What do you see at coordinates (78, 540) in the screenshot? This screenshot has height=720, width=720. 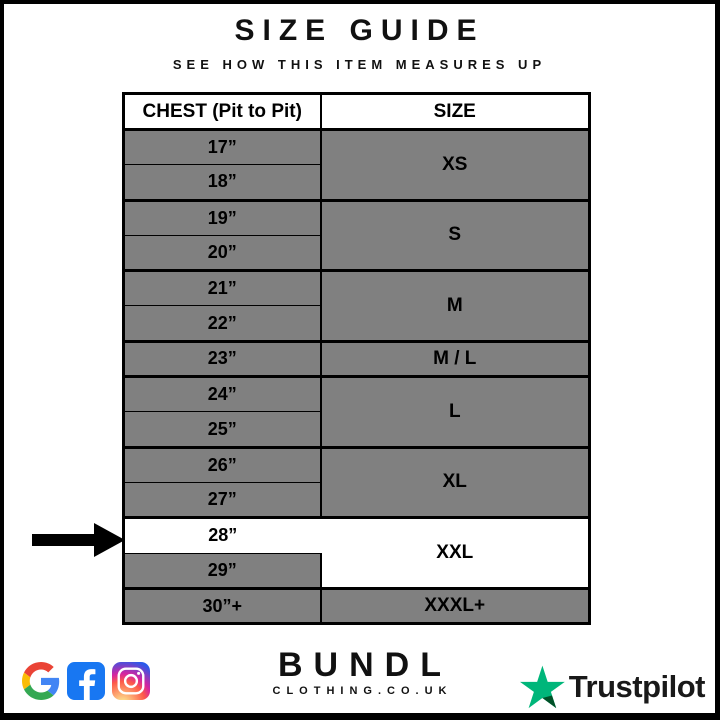 I see `pointer-arrow-icon` at bounding box center [78, 540].